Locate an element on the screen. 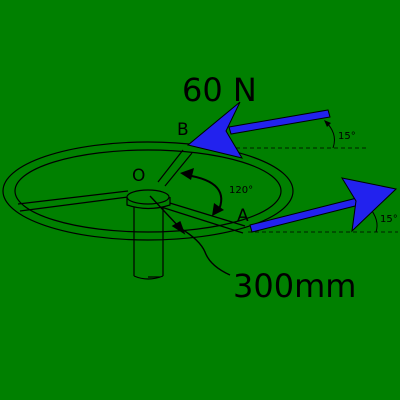 The width and height of the screenshot is (400, 400). point-b-label: B is located at coordinates (183, 130).